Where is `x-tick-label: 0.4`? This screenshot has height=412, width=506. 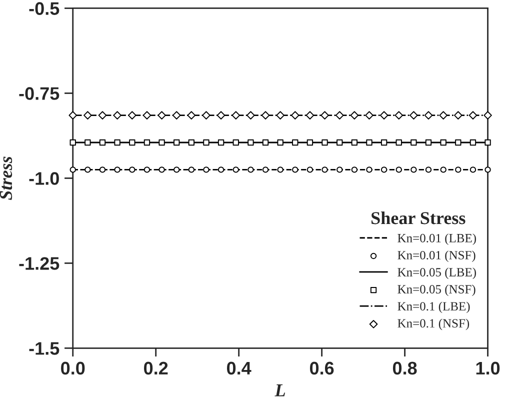 x-tick-label: 0.4 is located at coordinates (239, 368).